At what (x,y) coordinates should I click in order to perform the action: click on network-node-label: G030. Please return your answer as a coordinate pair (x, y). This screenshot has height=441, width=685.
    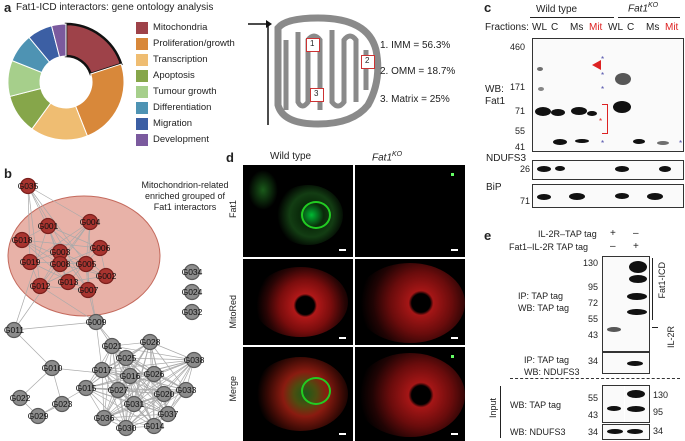
    Looking at the image, I should click on (126, 428).